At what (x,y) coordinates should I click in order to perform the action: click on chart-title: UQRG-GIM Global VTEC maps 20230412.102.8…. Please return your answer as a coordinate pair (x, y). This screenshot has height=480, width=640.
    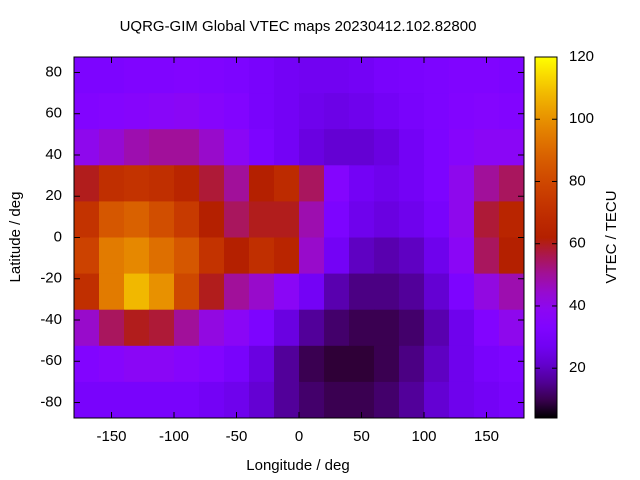
    Looking at the image, I should click on (298, 26).